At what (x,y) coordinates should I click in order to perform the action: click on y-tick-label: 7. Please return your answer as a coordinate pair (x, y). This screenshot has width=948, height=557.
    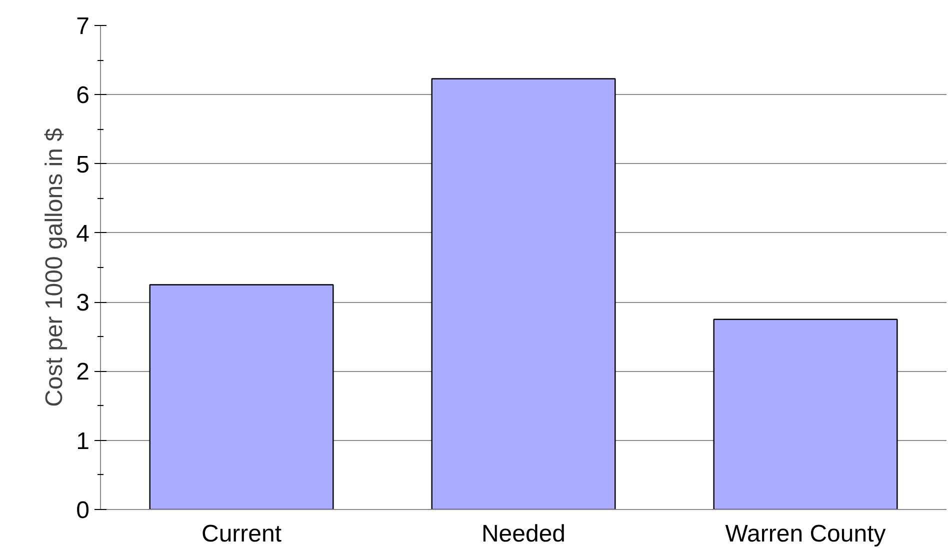
    Looking at the image, I should click on (83, 26).